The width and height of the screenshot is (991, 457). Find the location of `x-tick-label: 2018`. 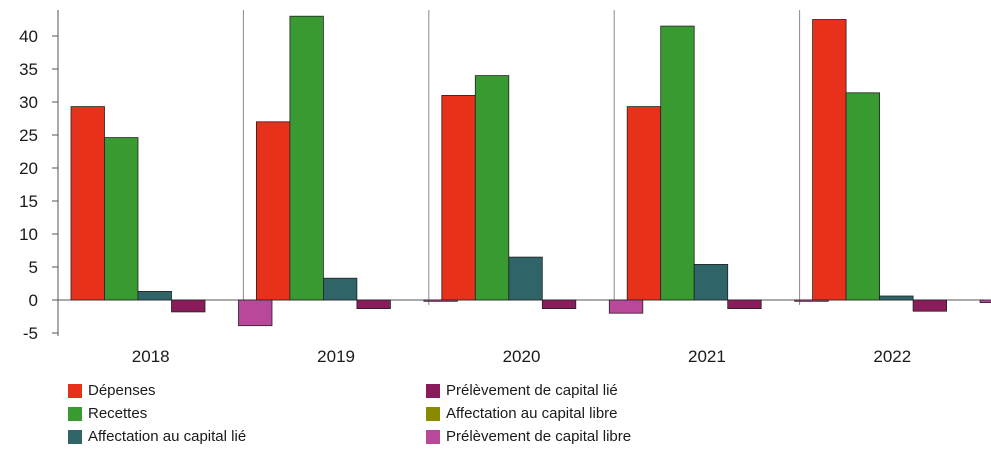

x-tick-label: 2018 is located at coordinates (151, 356).